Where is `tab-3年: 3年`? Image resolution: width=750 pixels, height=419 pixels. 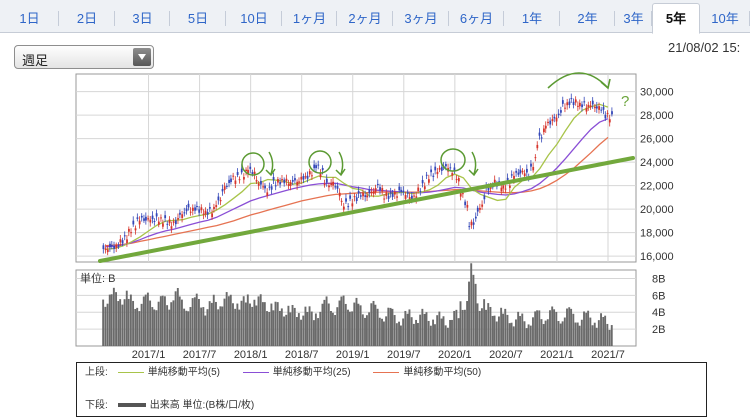 tab-3年: 3年 is located at coordinates (633, 18).